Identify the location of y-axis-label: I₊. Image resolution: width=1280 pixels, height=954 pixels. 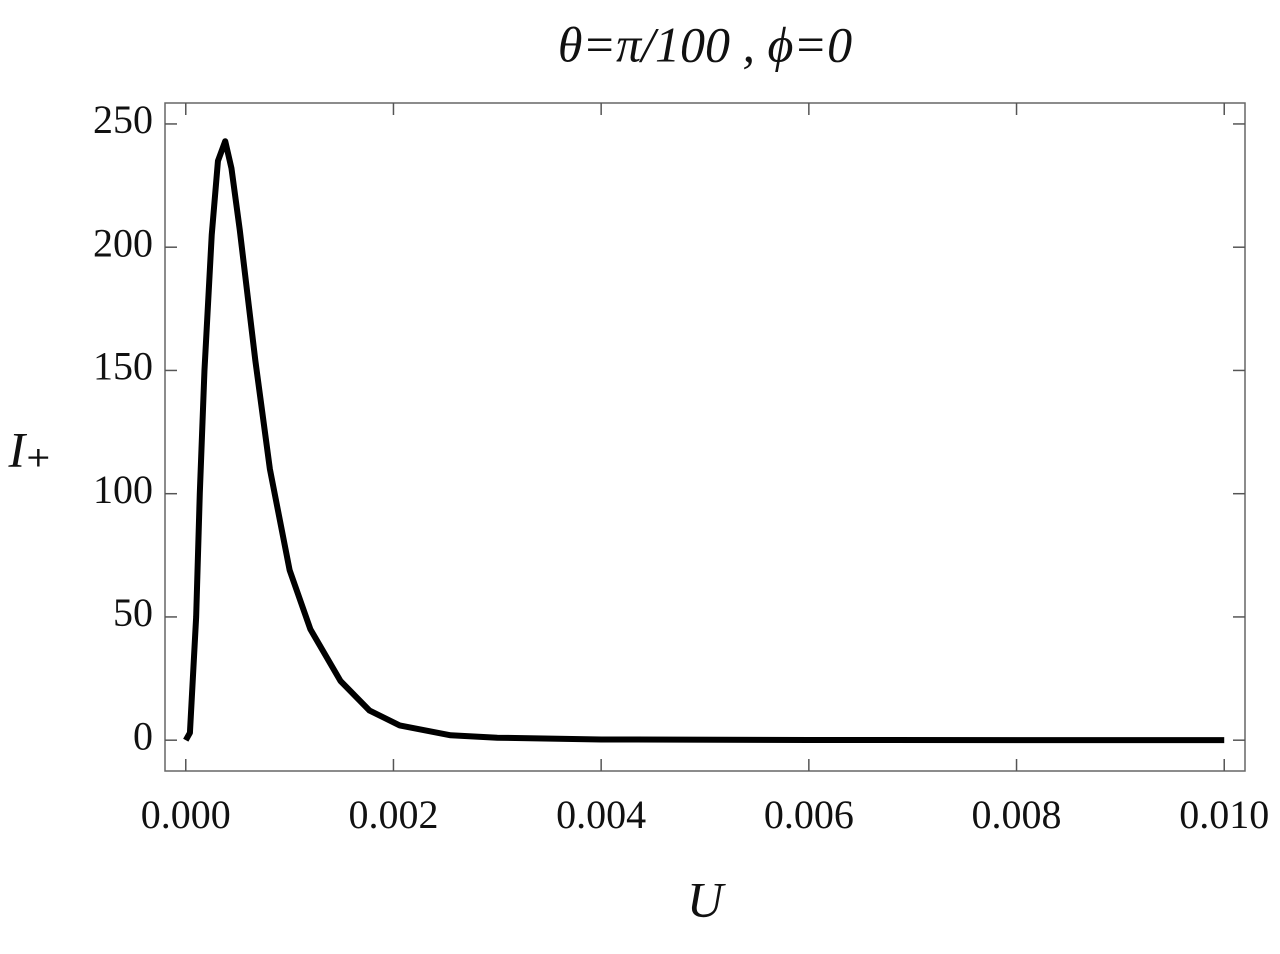
(29, 449).